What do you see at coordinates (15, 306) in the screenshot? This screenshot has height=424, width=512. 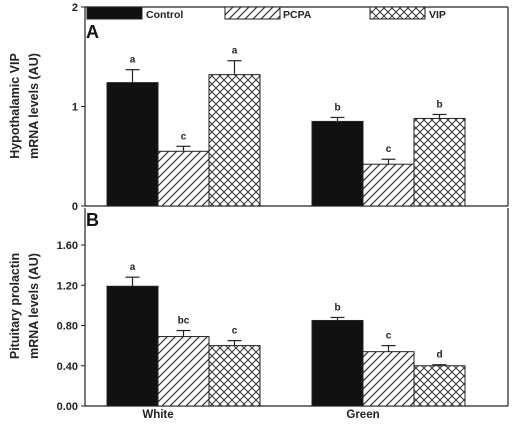 I see `panel-b-ylabel-line1: Pituitary prolactin` at bounding box center [15, 306].